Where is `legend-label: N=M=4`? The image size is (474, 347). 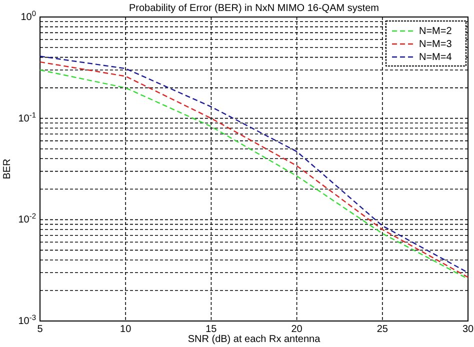
legend-label: N=M=4 is located at coordinates (435, 57).